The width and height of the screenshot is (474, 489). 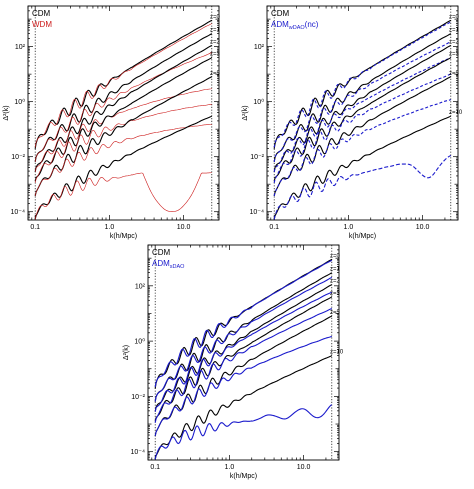 I want to click on legend-entry: WDM, so click(x=42, y=24).